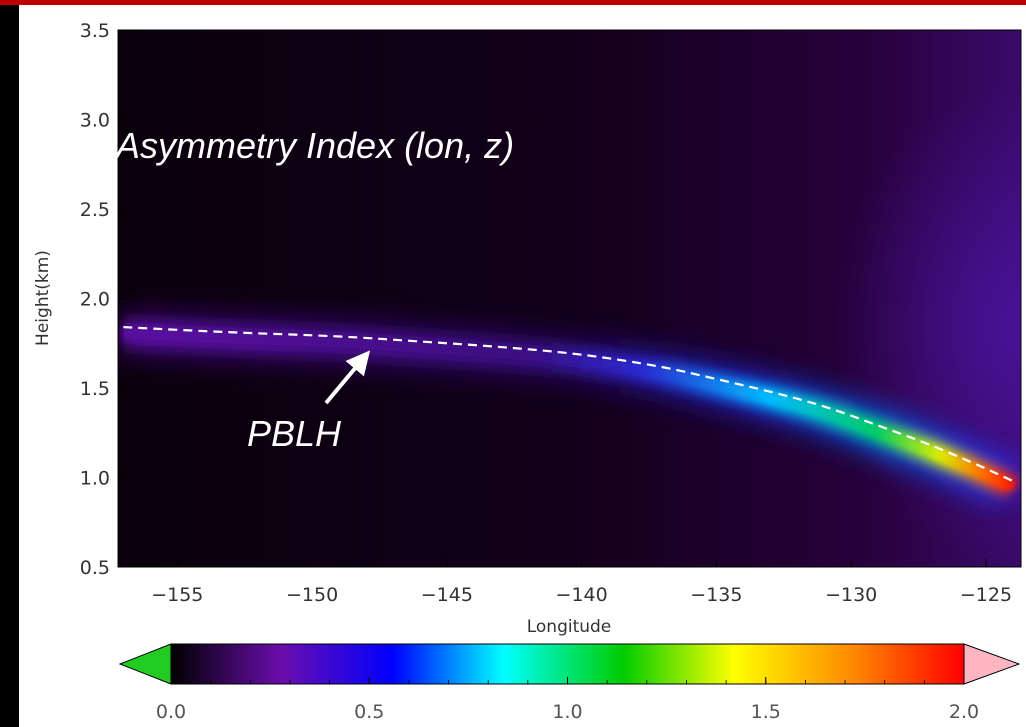 The height and width of the screenshot is (727, 1026). What do you see at coordinates (567, 700) in the screenshot?
I see `colorbar-ticks: 0.0 0.5 1.0 1.5 2.0` at bounding box center [567, 700].